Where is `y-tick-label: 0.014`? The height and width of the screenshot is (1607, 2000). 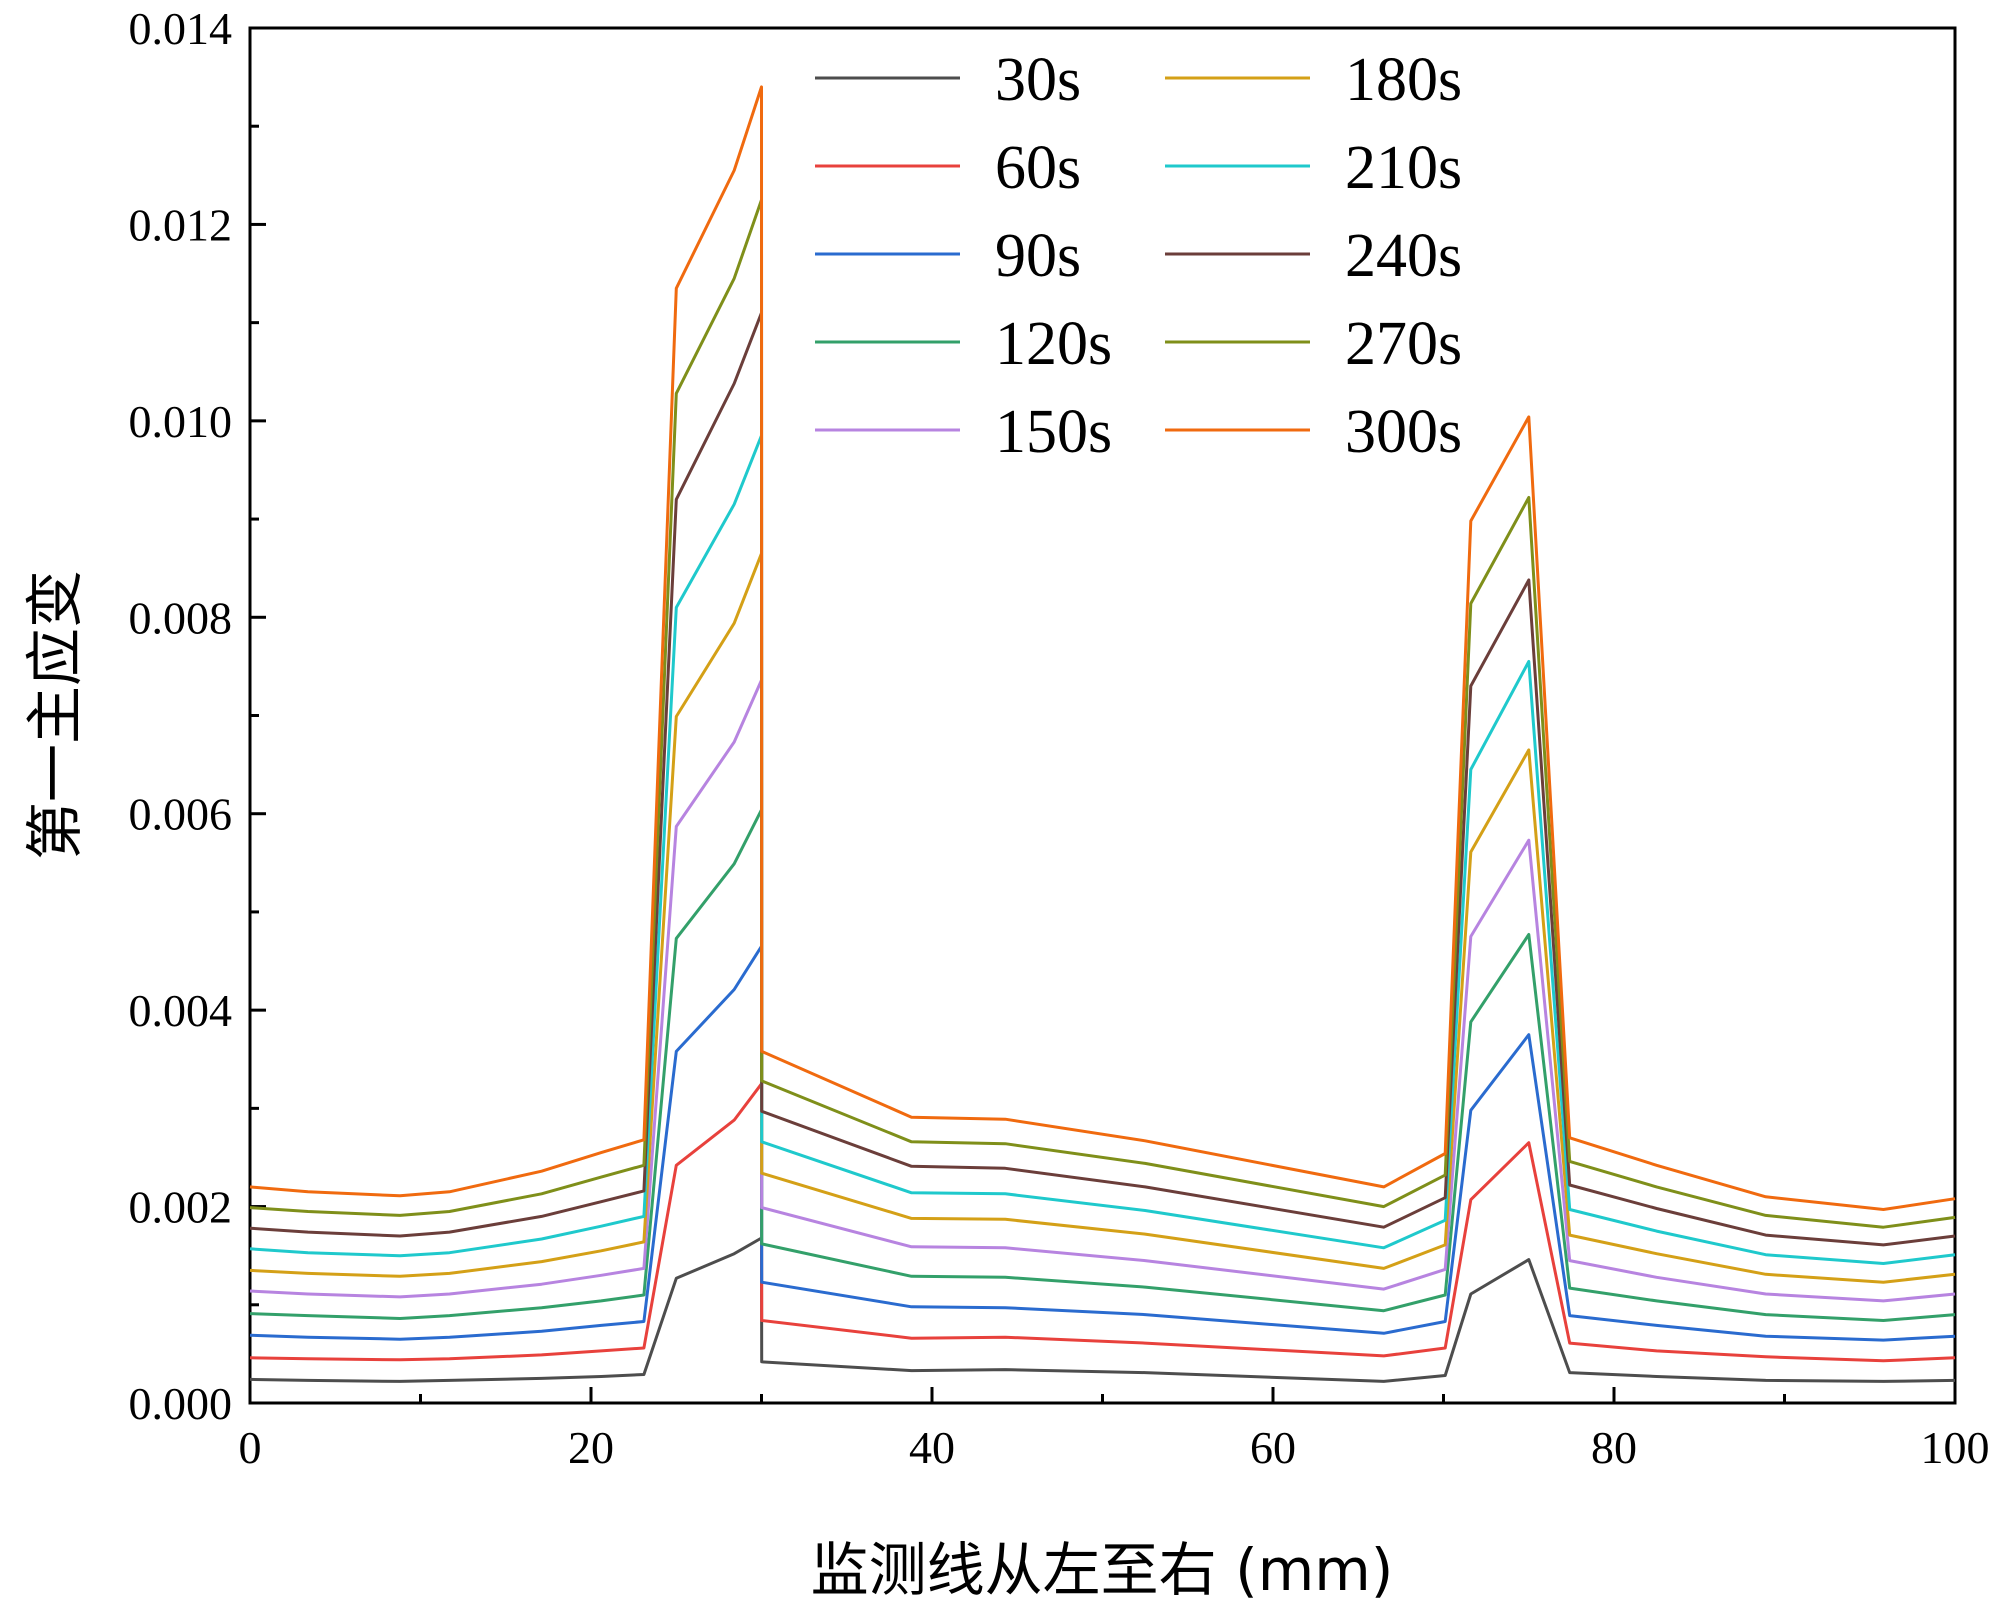 y-tick-label: 0.014 is located at coordinates (181, 28).